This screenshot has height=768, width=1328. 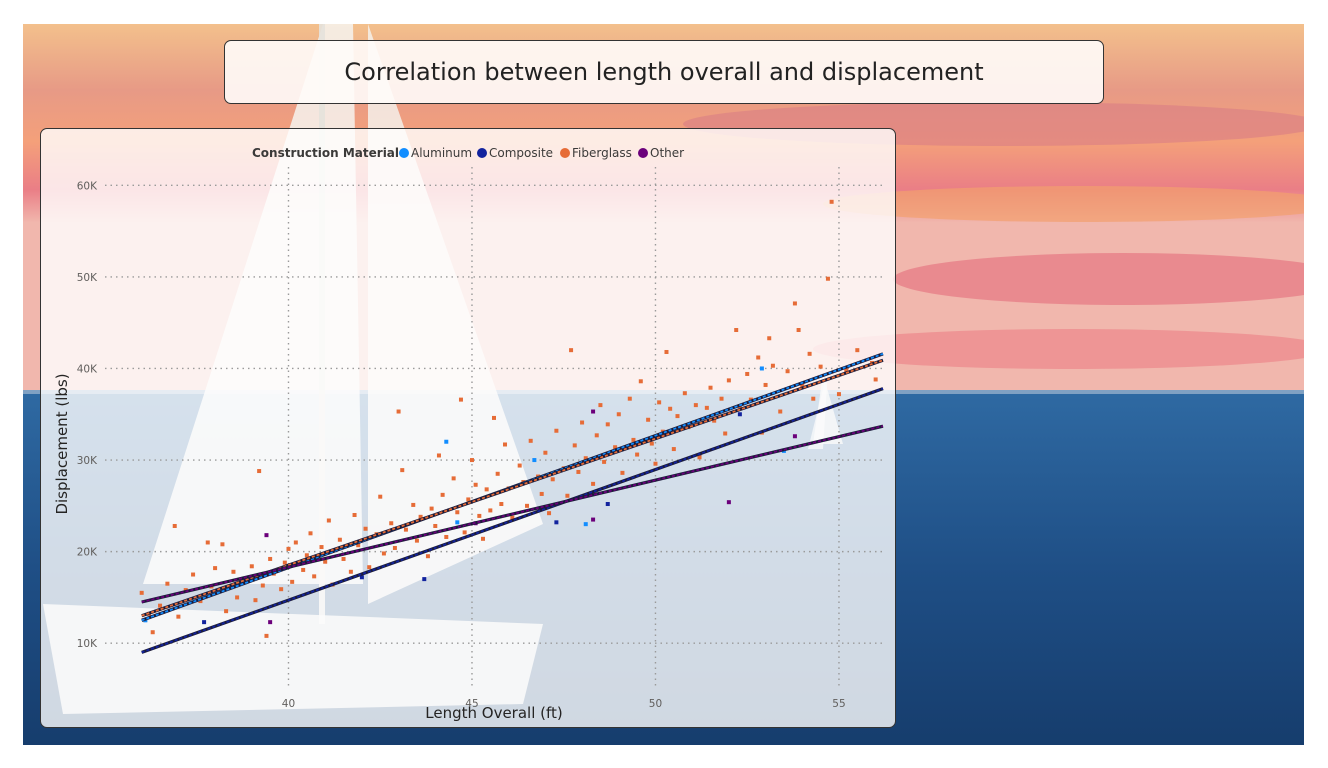 What do you see at coordinates (602, 153) in the screenshot?
I see `legend-item-fiberglass: Fiberglass` at bounding box center [602, 153].